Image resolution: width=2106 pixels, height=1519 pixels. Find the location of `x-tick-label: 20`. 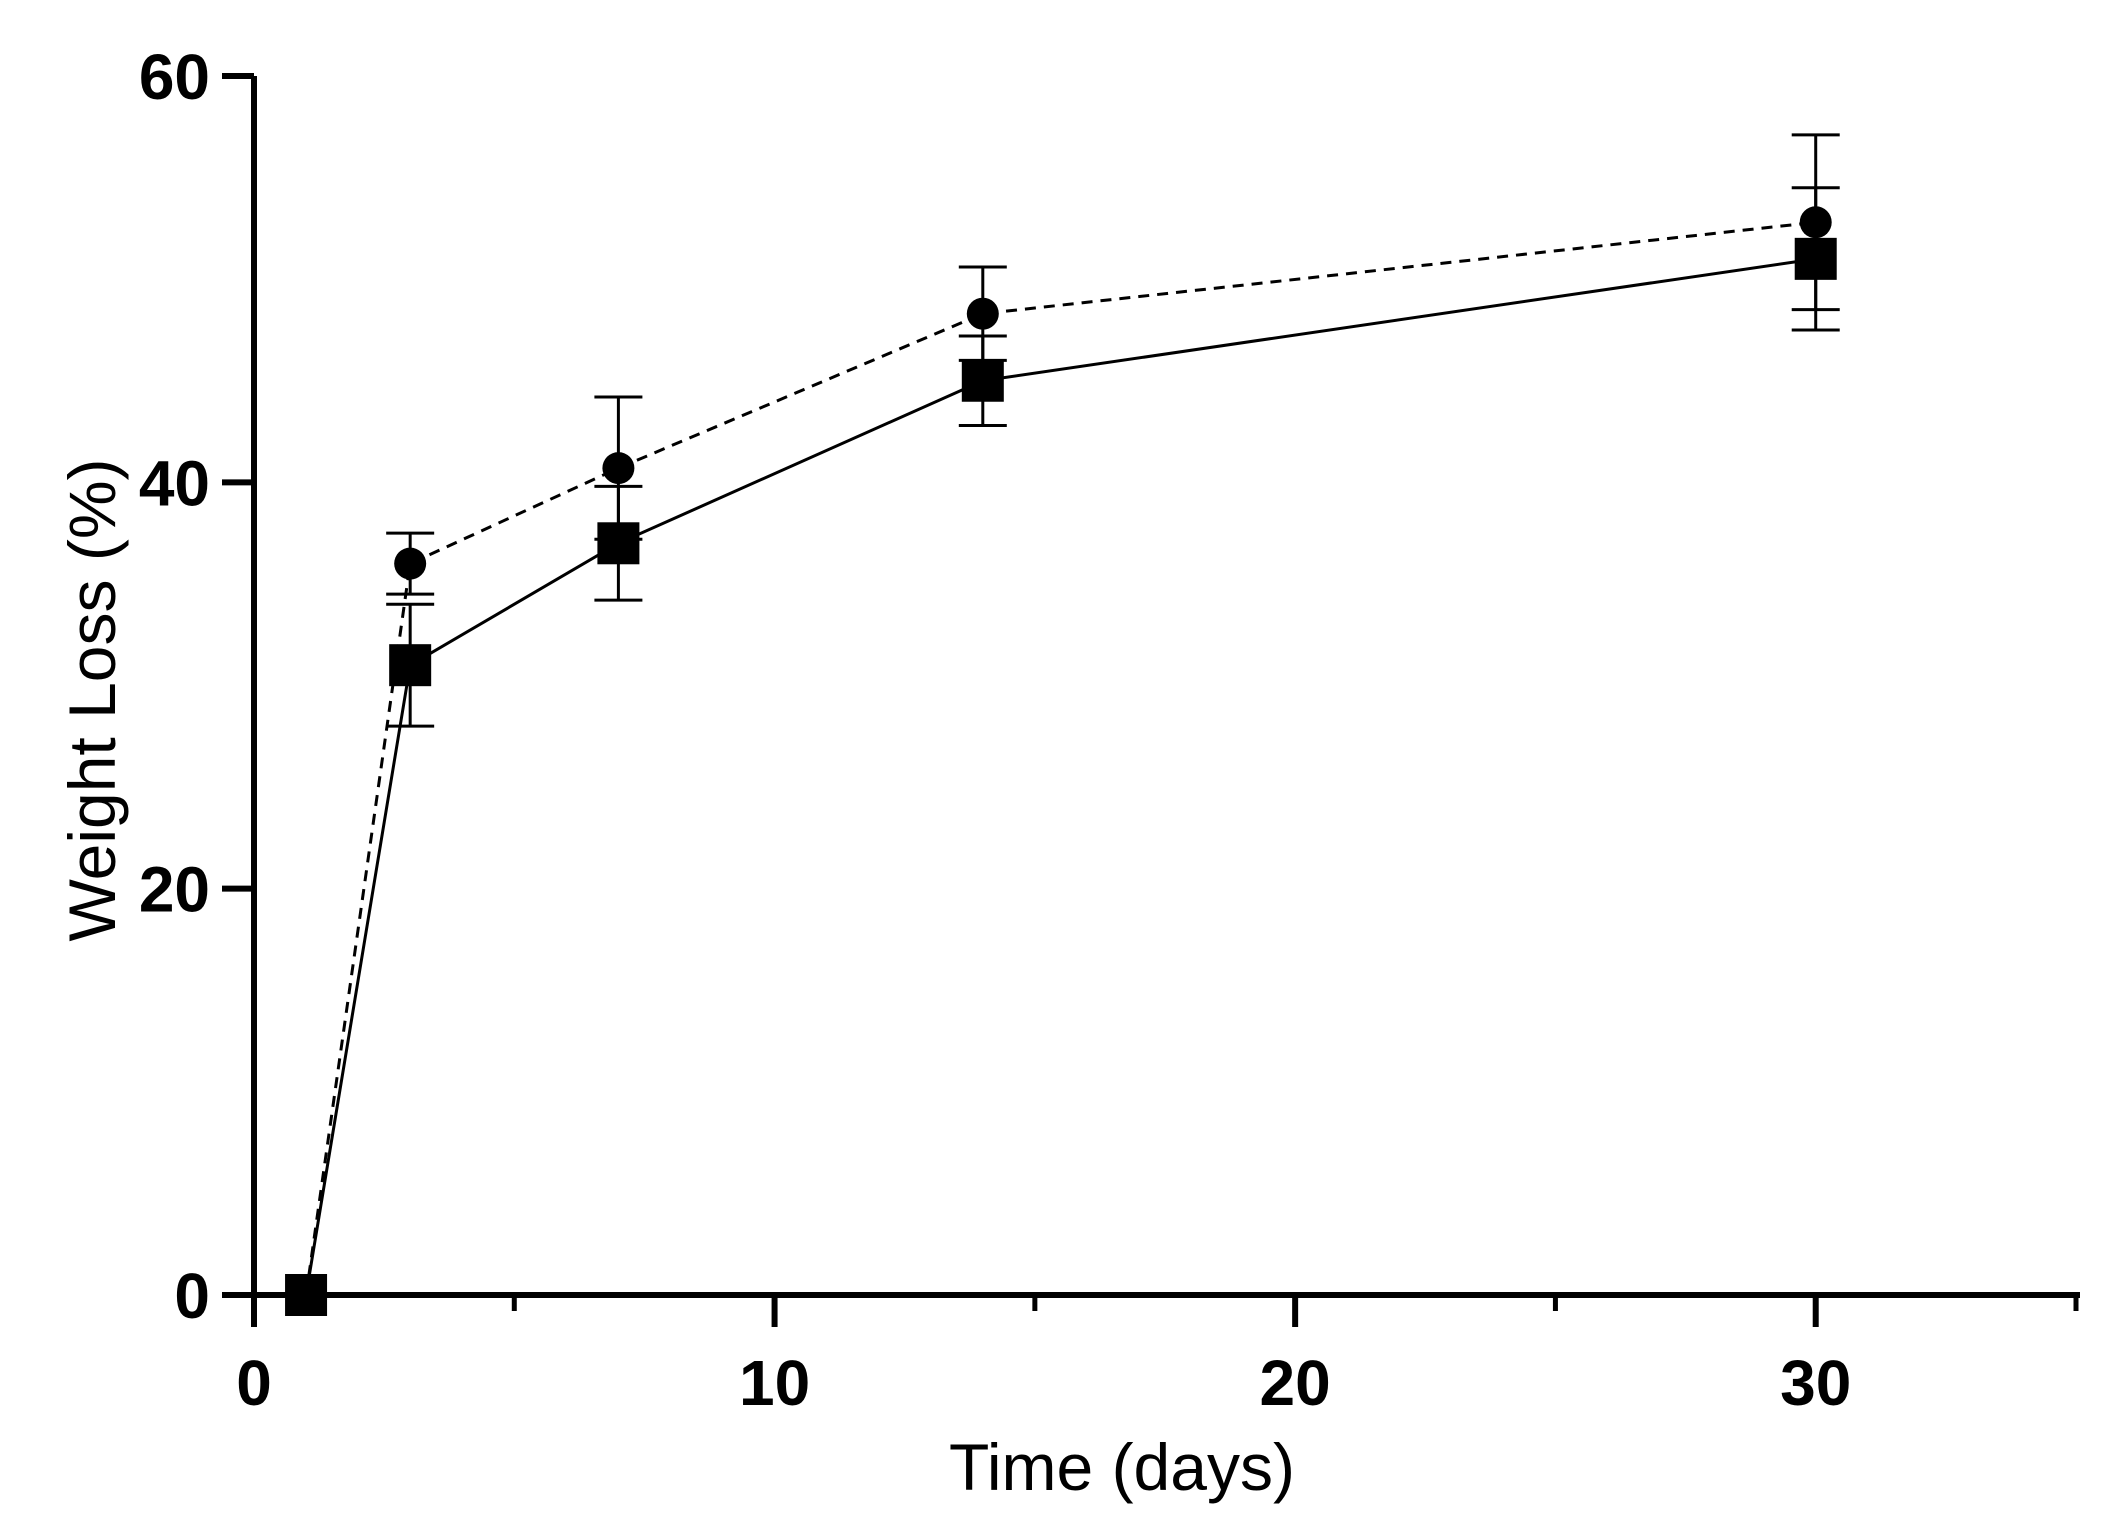

x-tick-label: 20 is located at coordinates (1295, 1383).